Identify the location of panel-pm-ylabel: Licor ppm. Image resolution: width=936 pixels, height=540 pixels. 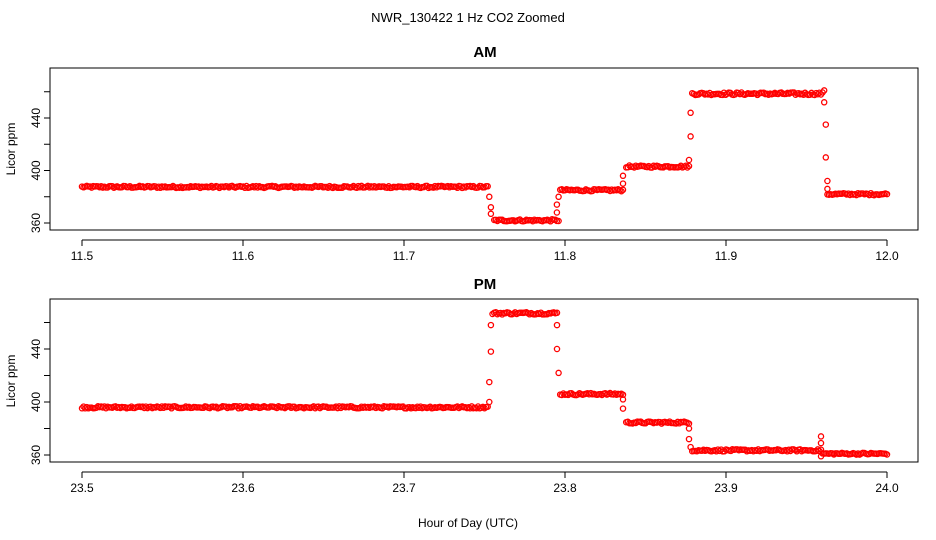
(11, 381).